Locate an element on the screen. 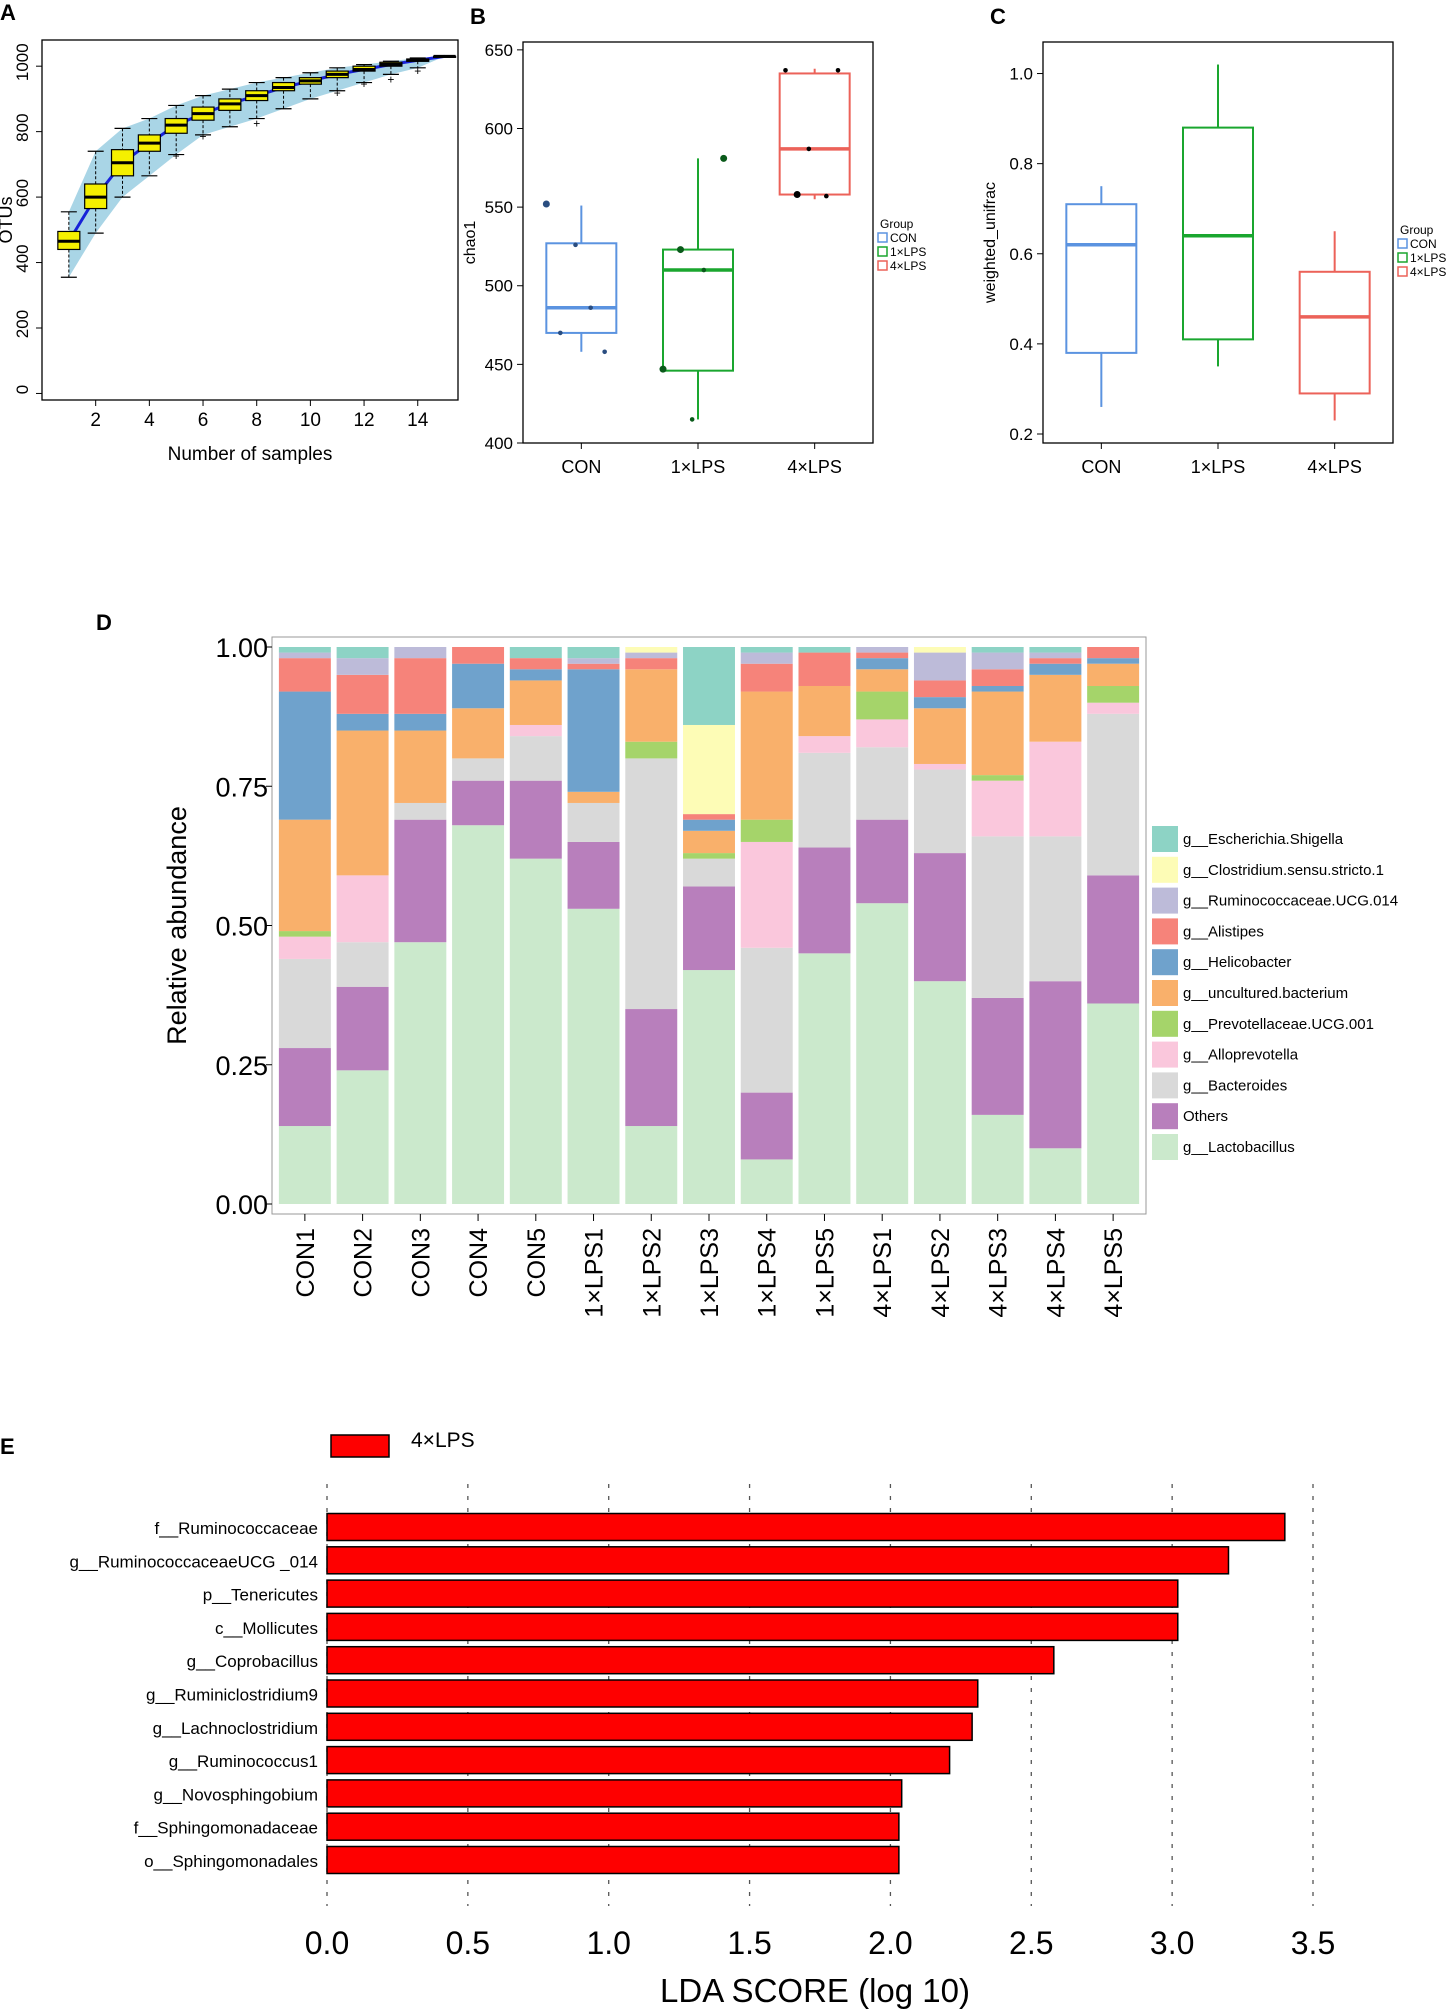  x-tick-label: 6 is located at coordinates (203, 420).